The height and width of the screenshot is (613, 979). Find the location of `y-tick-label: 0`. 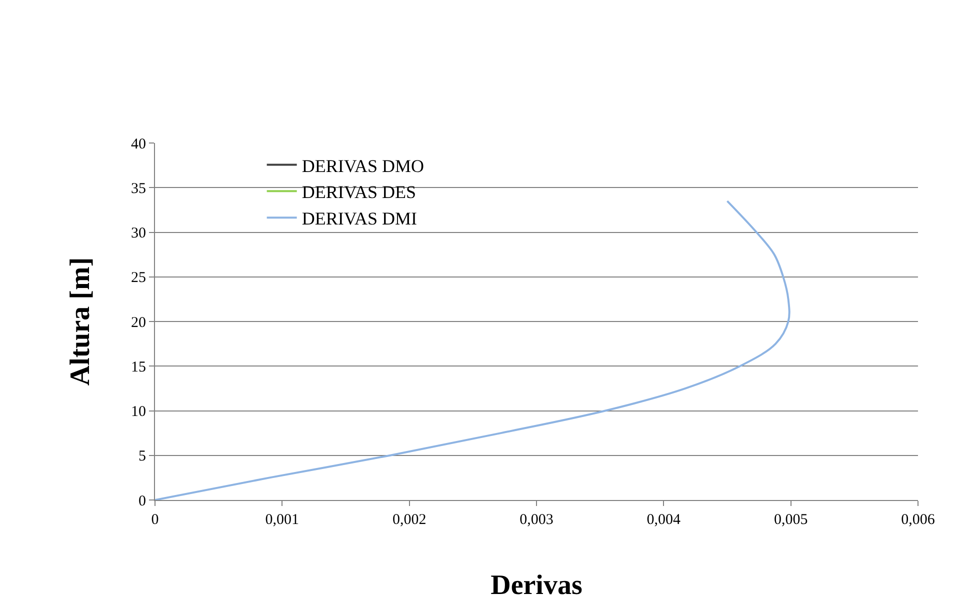

y-tick-label: 0 is located at coordinates (142, 501).